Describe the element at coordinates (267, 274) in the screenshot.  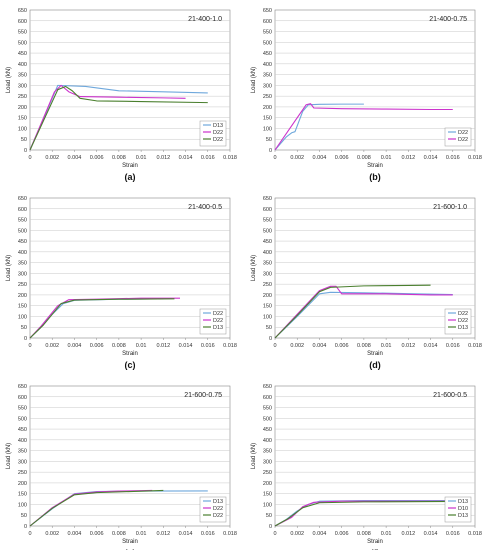
I see `y-tick-label: 300` at that location.